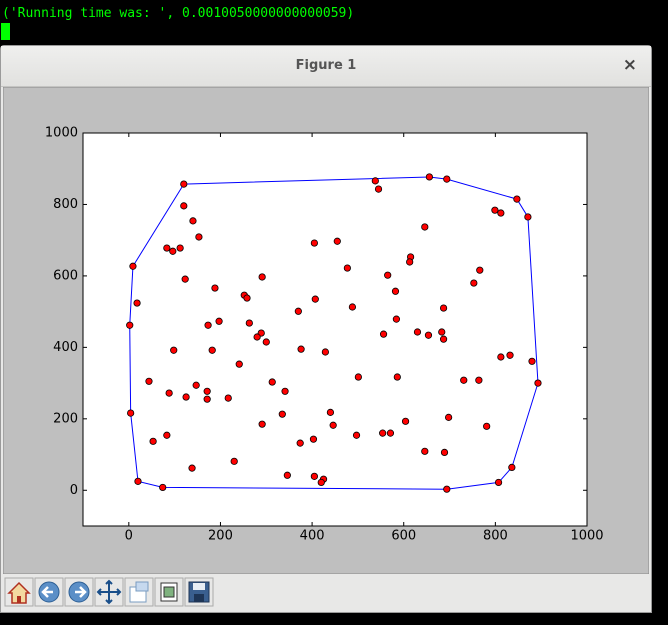 Image resolution: width=668 pixels, height=625 pixels. I want to click on cursor, so click(5, 31).